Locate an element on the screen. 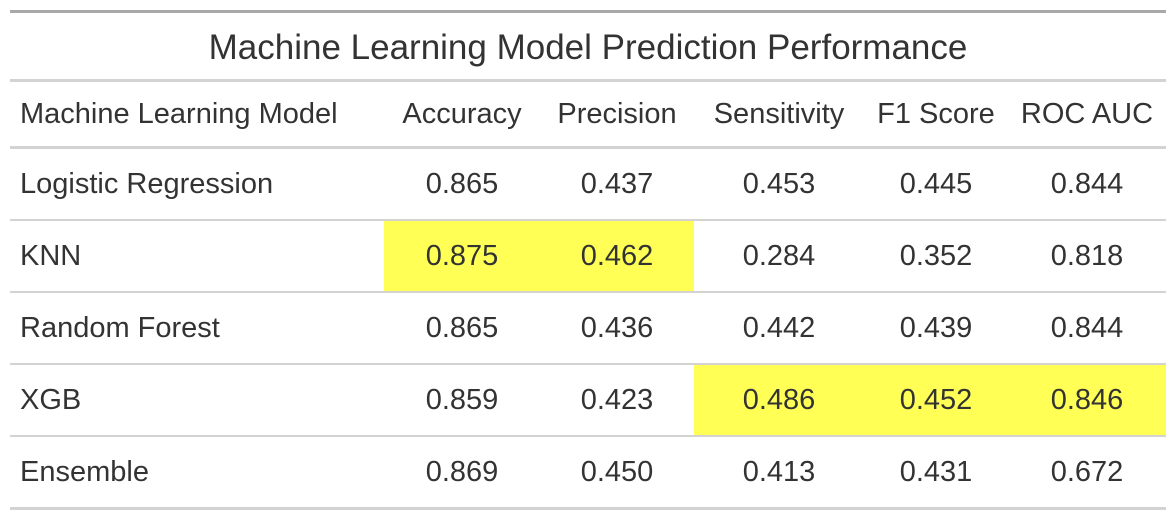 Image resolution: width=1176 pixels, height=516 pixels. model-name-cell: Ensemble is located at coordinates (197, 473).